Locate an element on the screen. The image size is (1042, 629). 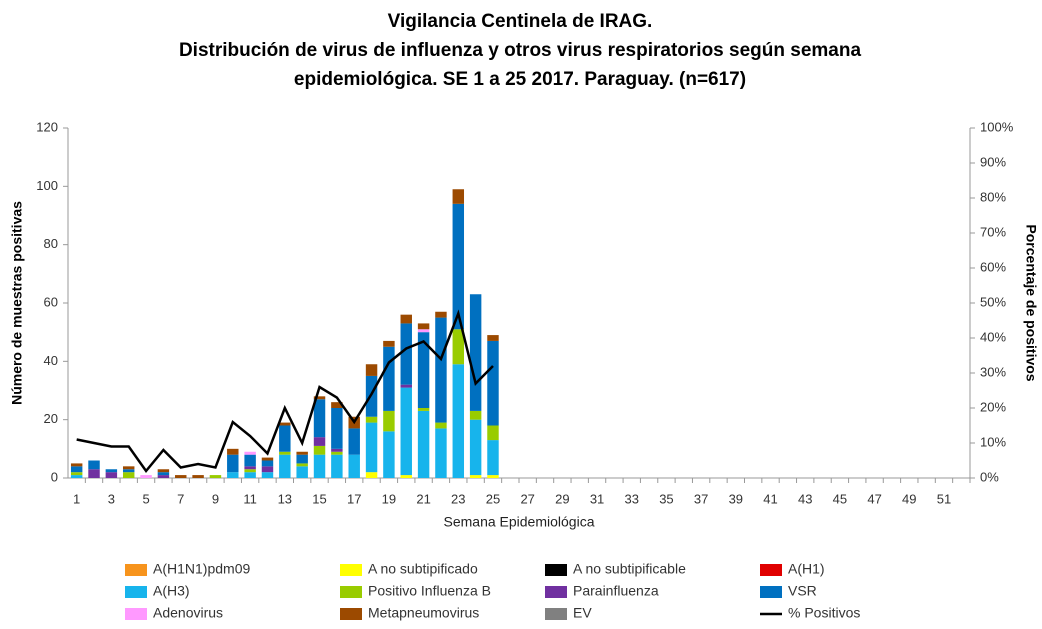
legend-label: Adenovirus is located at coordinates (188, 613).